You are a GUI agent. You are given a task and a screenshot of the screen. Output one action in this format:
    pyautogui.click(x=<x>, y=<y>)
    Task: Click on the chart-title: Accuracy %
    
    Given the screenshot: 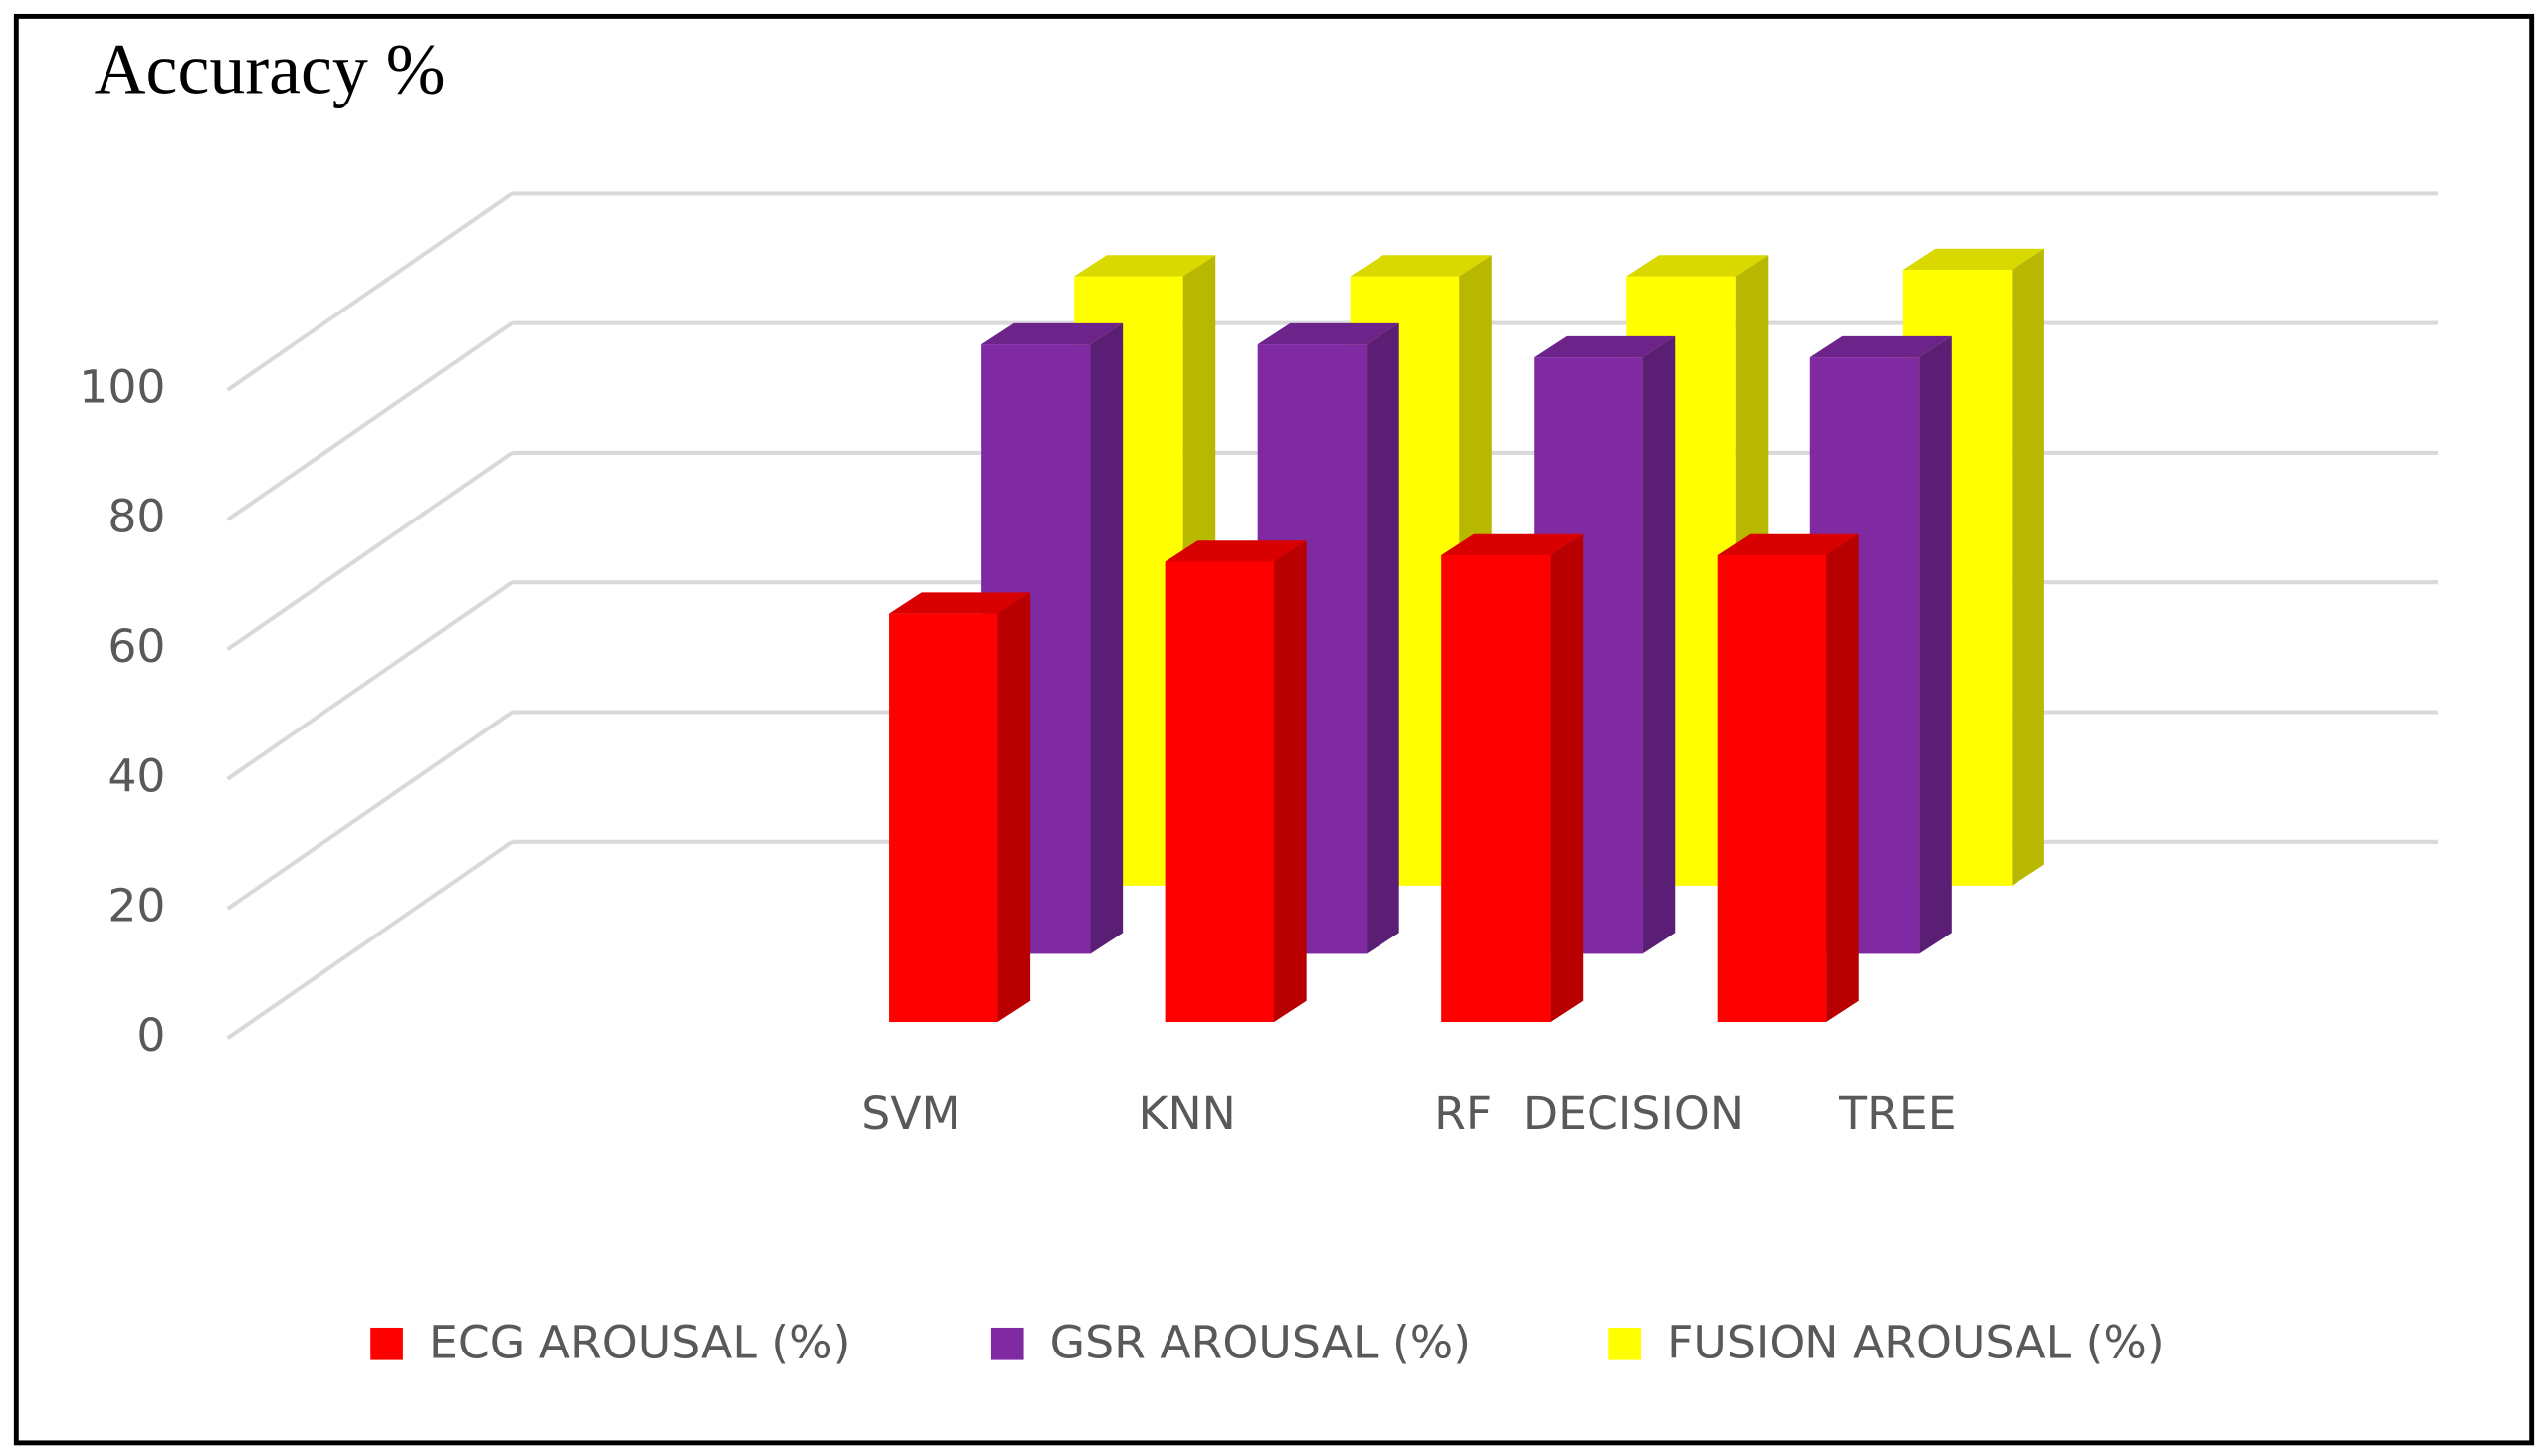 What is the action you would take?
    pyautogui.click(x=270, y=68)
    